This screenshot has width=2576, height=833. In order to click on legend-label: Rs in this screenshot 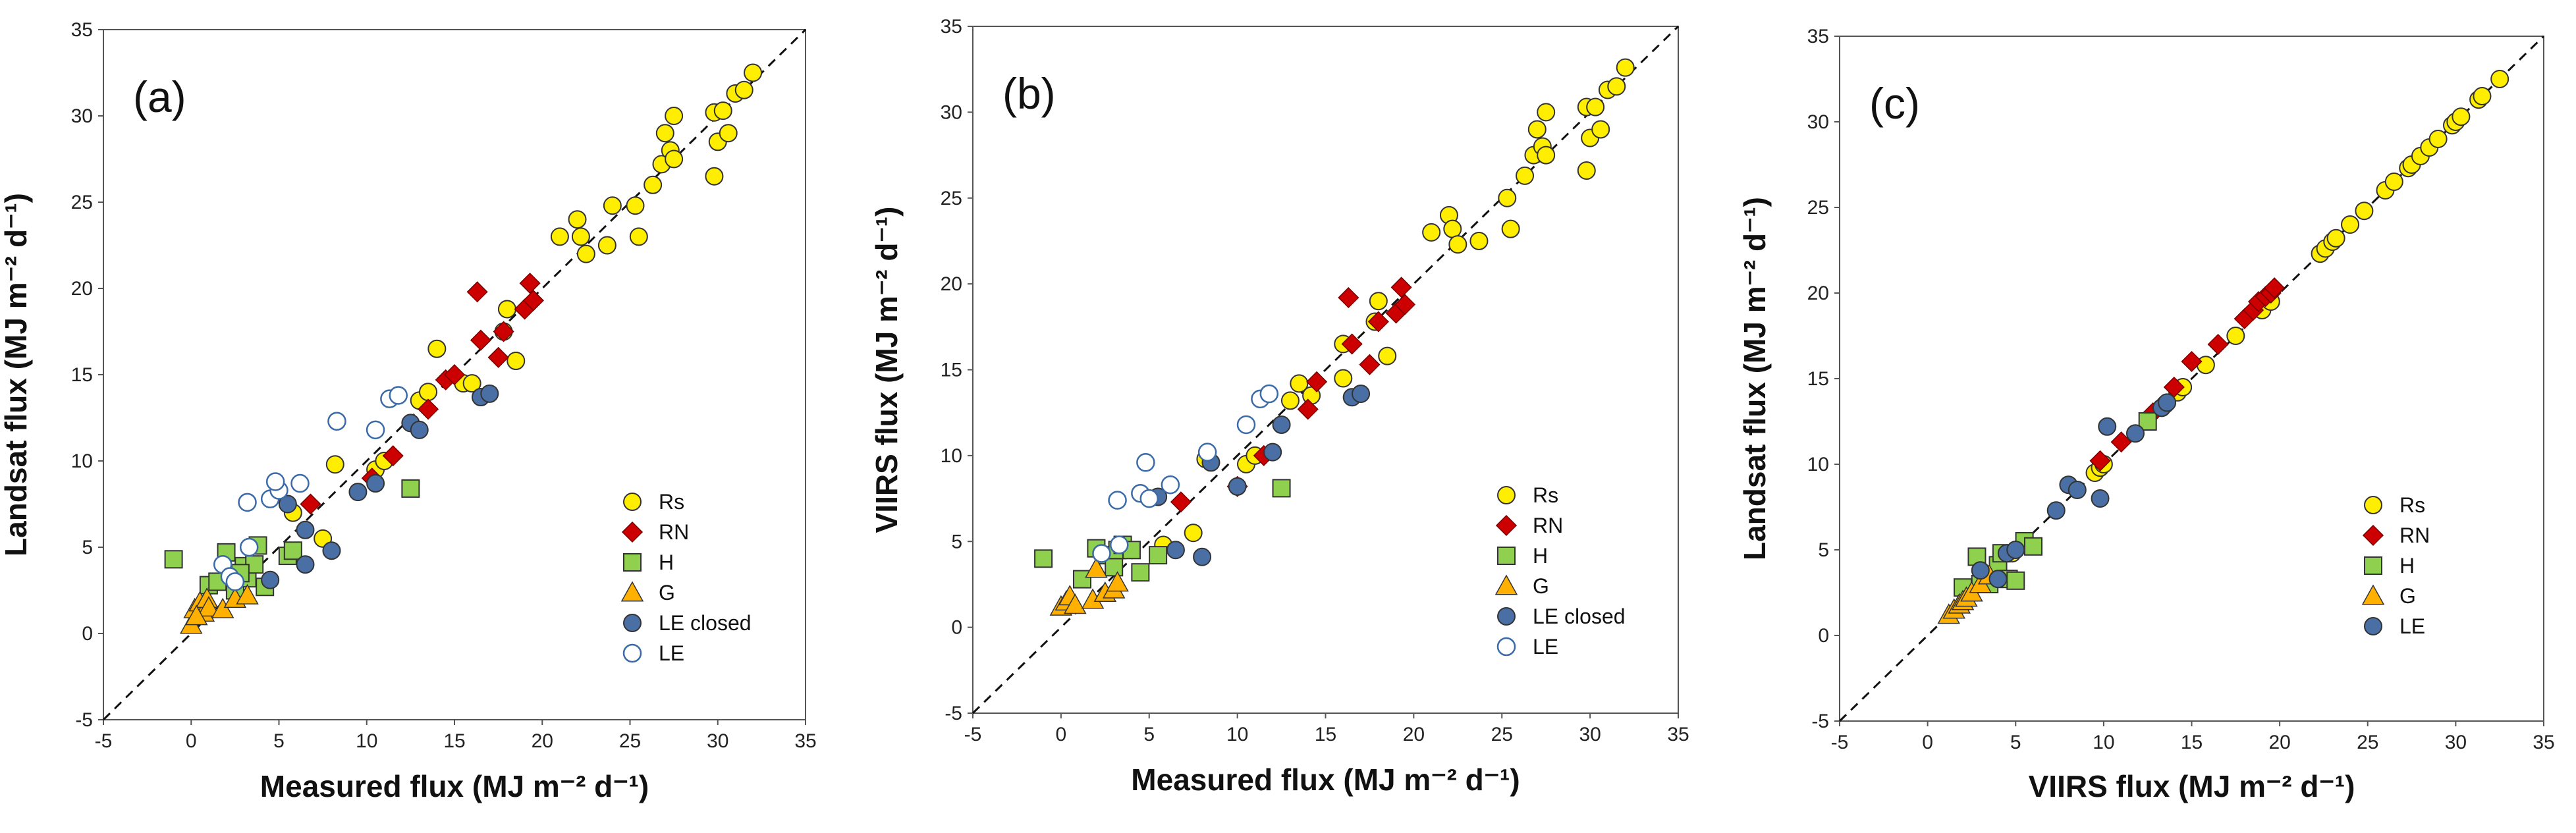, I will do `click(671, 502)`.